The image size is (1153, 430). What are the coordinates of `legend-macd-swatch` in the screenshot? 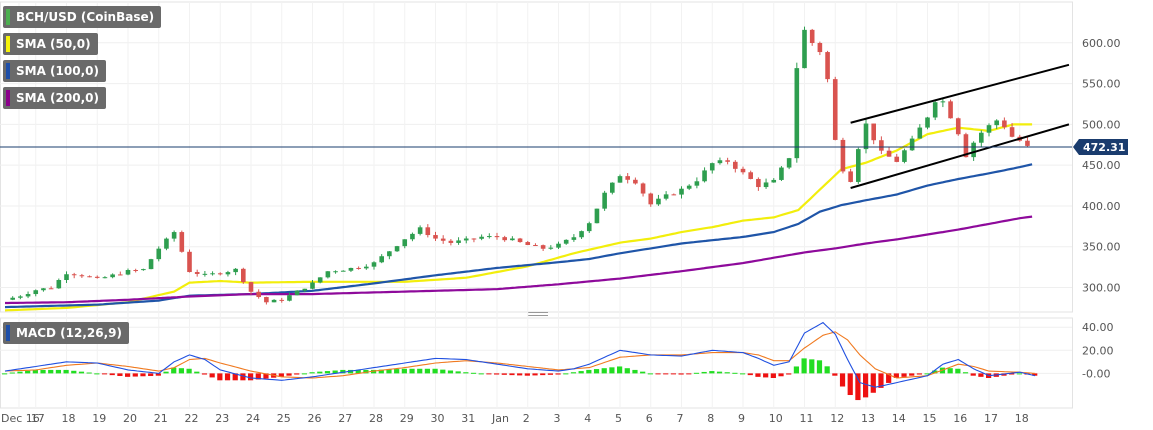 It's located at (8, 333).